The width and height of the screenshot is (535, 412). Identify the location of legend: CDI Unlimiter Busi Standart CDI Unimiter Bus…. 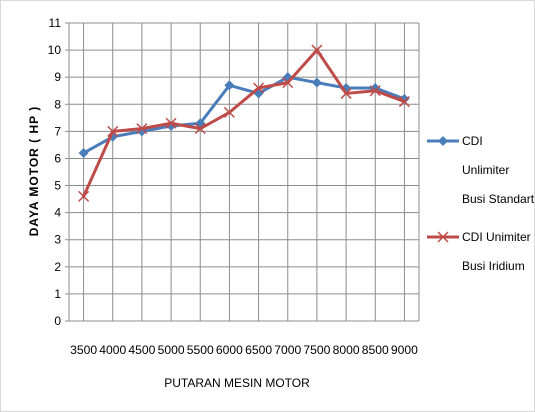
(480, 203).